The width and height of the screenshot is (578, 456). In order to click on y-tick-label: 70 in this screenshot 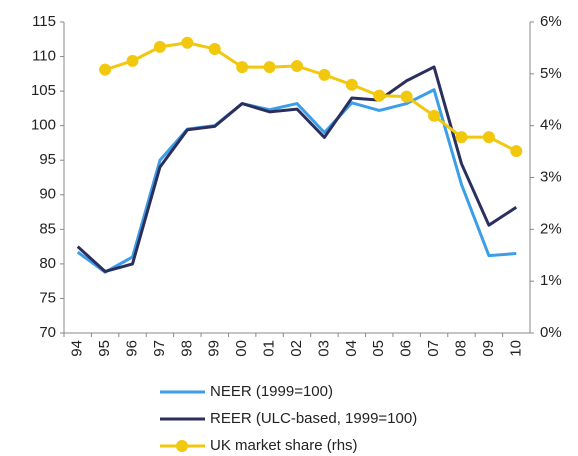, I will do `click(47, 332)`.